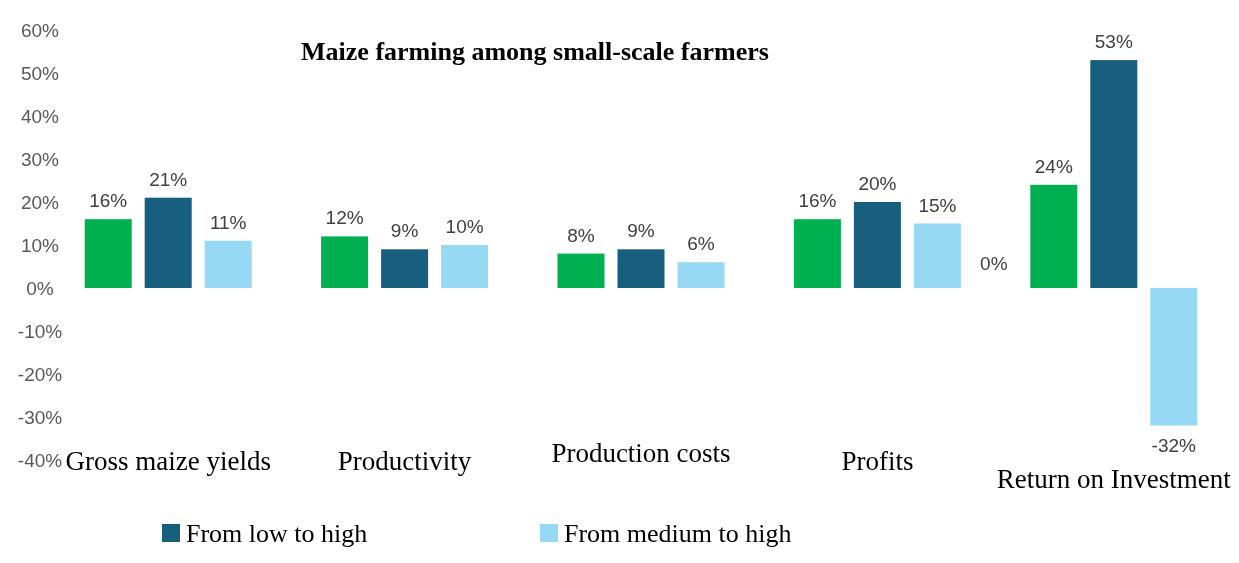  What do you see at coordinates (701, 244) in the screenshot?
I see `data-label: 6%` at bounding box center [701, 244].